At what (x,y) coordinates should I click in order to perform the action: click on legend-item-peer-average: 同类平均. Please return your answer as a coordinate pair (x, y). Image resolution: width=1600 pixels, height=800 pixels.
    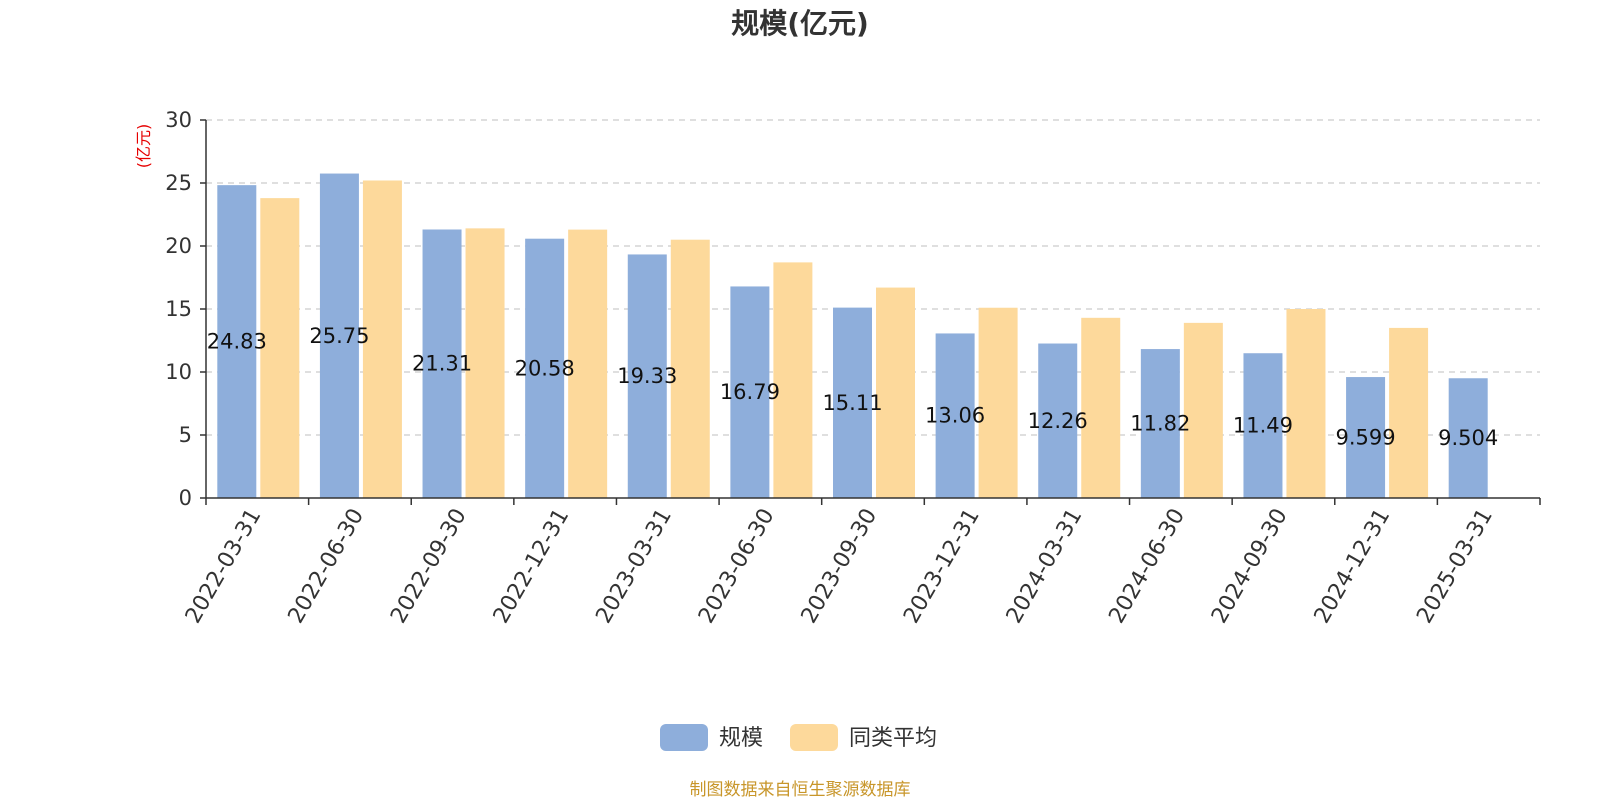
    Looking at the image, I should click on (863, 737).